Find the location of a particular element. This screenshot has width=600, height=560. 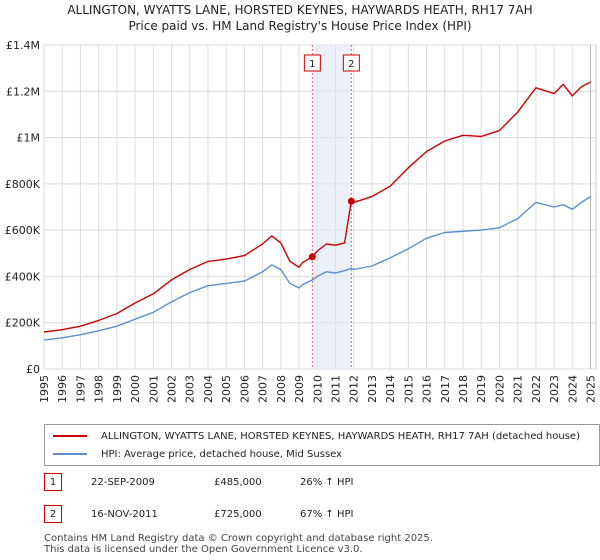

x-tick-label: 1995 is located at coordinates (44, 389).